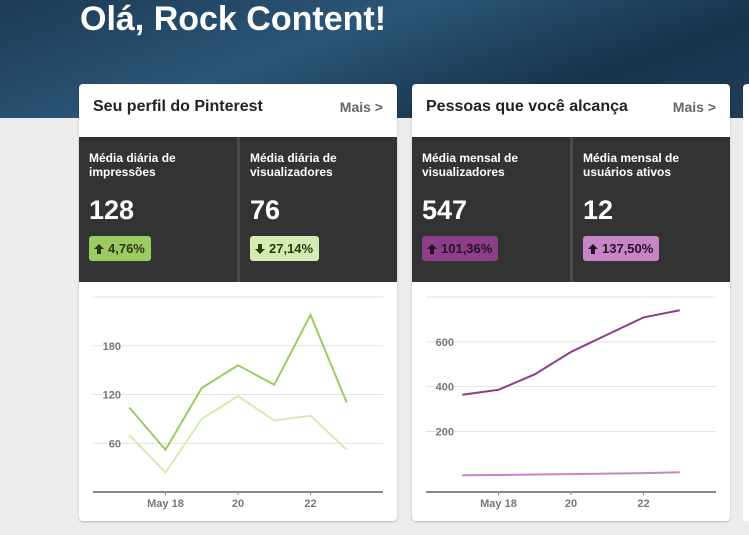 The width and height of the screenshot is (749, 535). I want to click on stat: Média mensal de visualizadores 547 101,36%, so click(491, 209).